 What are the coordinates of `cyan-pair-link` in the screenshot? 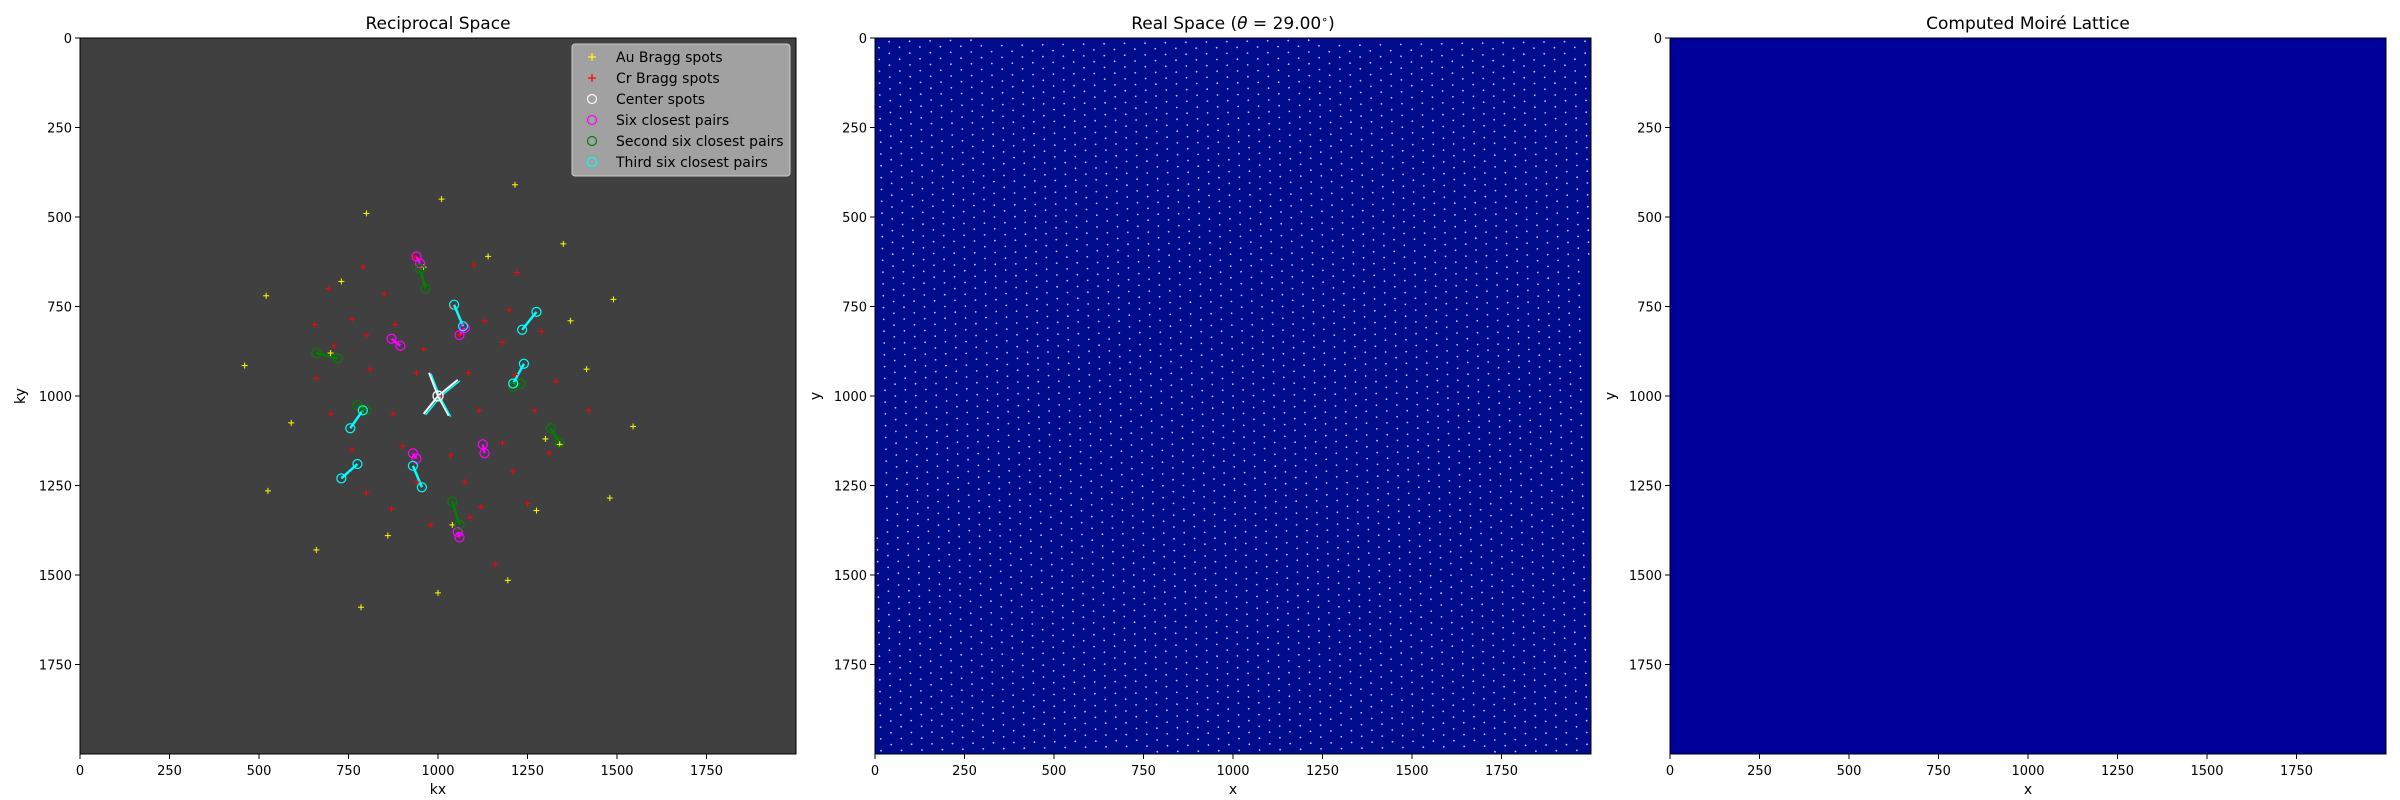 It's located at (417, 476).